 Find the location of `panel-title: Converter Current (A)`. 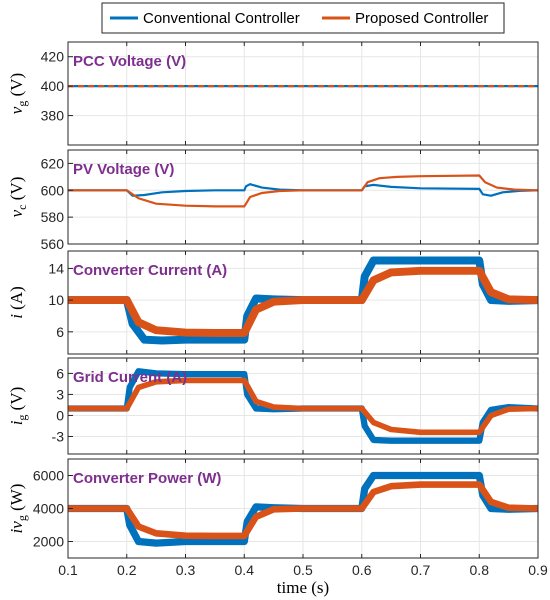

panel-title: Converter Current (A) is located at coordinates (150, 270).